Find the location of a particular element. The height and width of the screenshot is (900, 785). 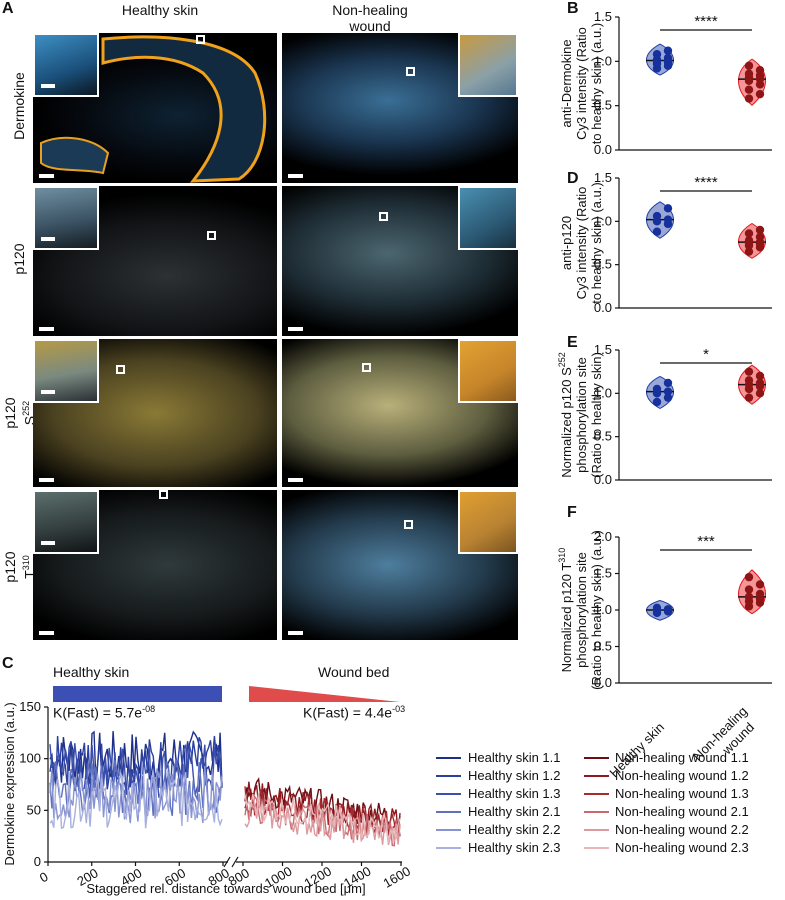

panel-c-left-title: Healthy skin is located at coordinates (91, 672).